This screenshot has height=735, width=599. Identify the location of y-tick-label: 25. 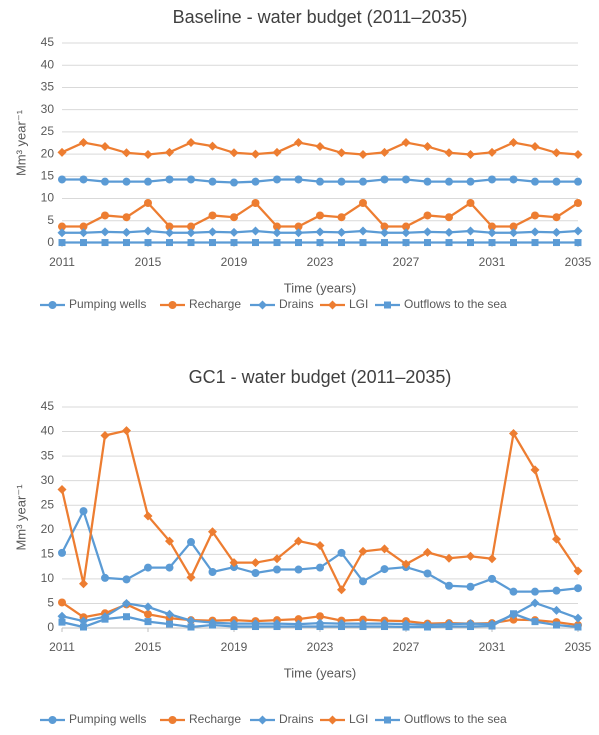
(48, 504).